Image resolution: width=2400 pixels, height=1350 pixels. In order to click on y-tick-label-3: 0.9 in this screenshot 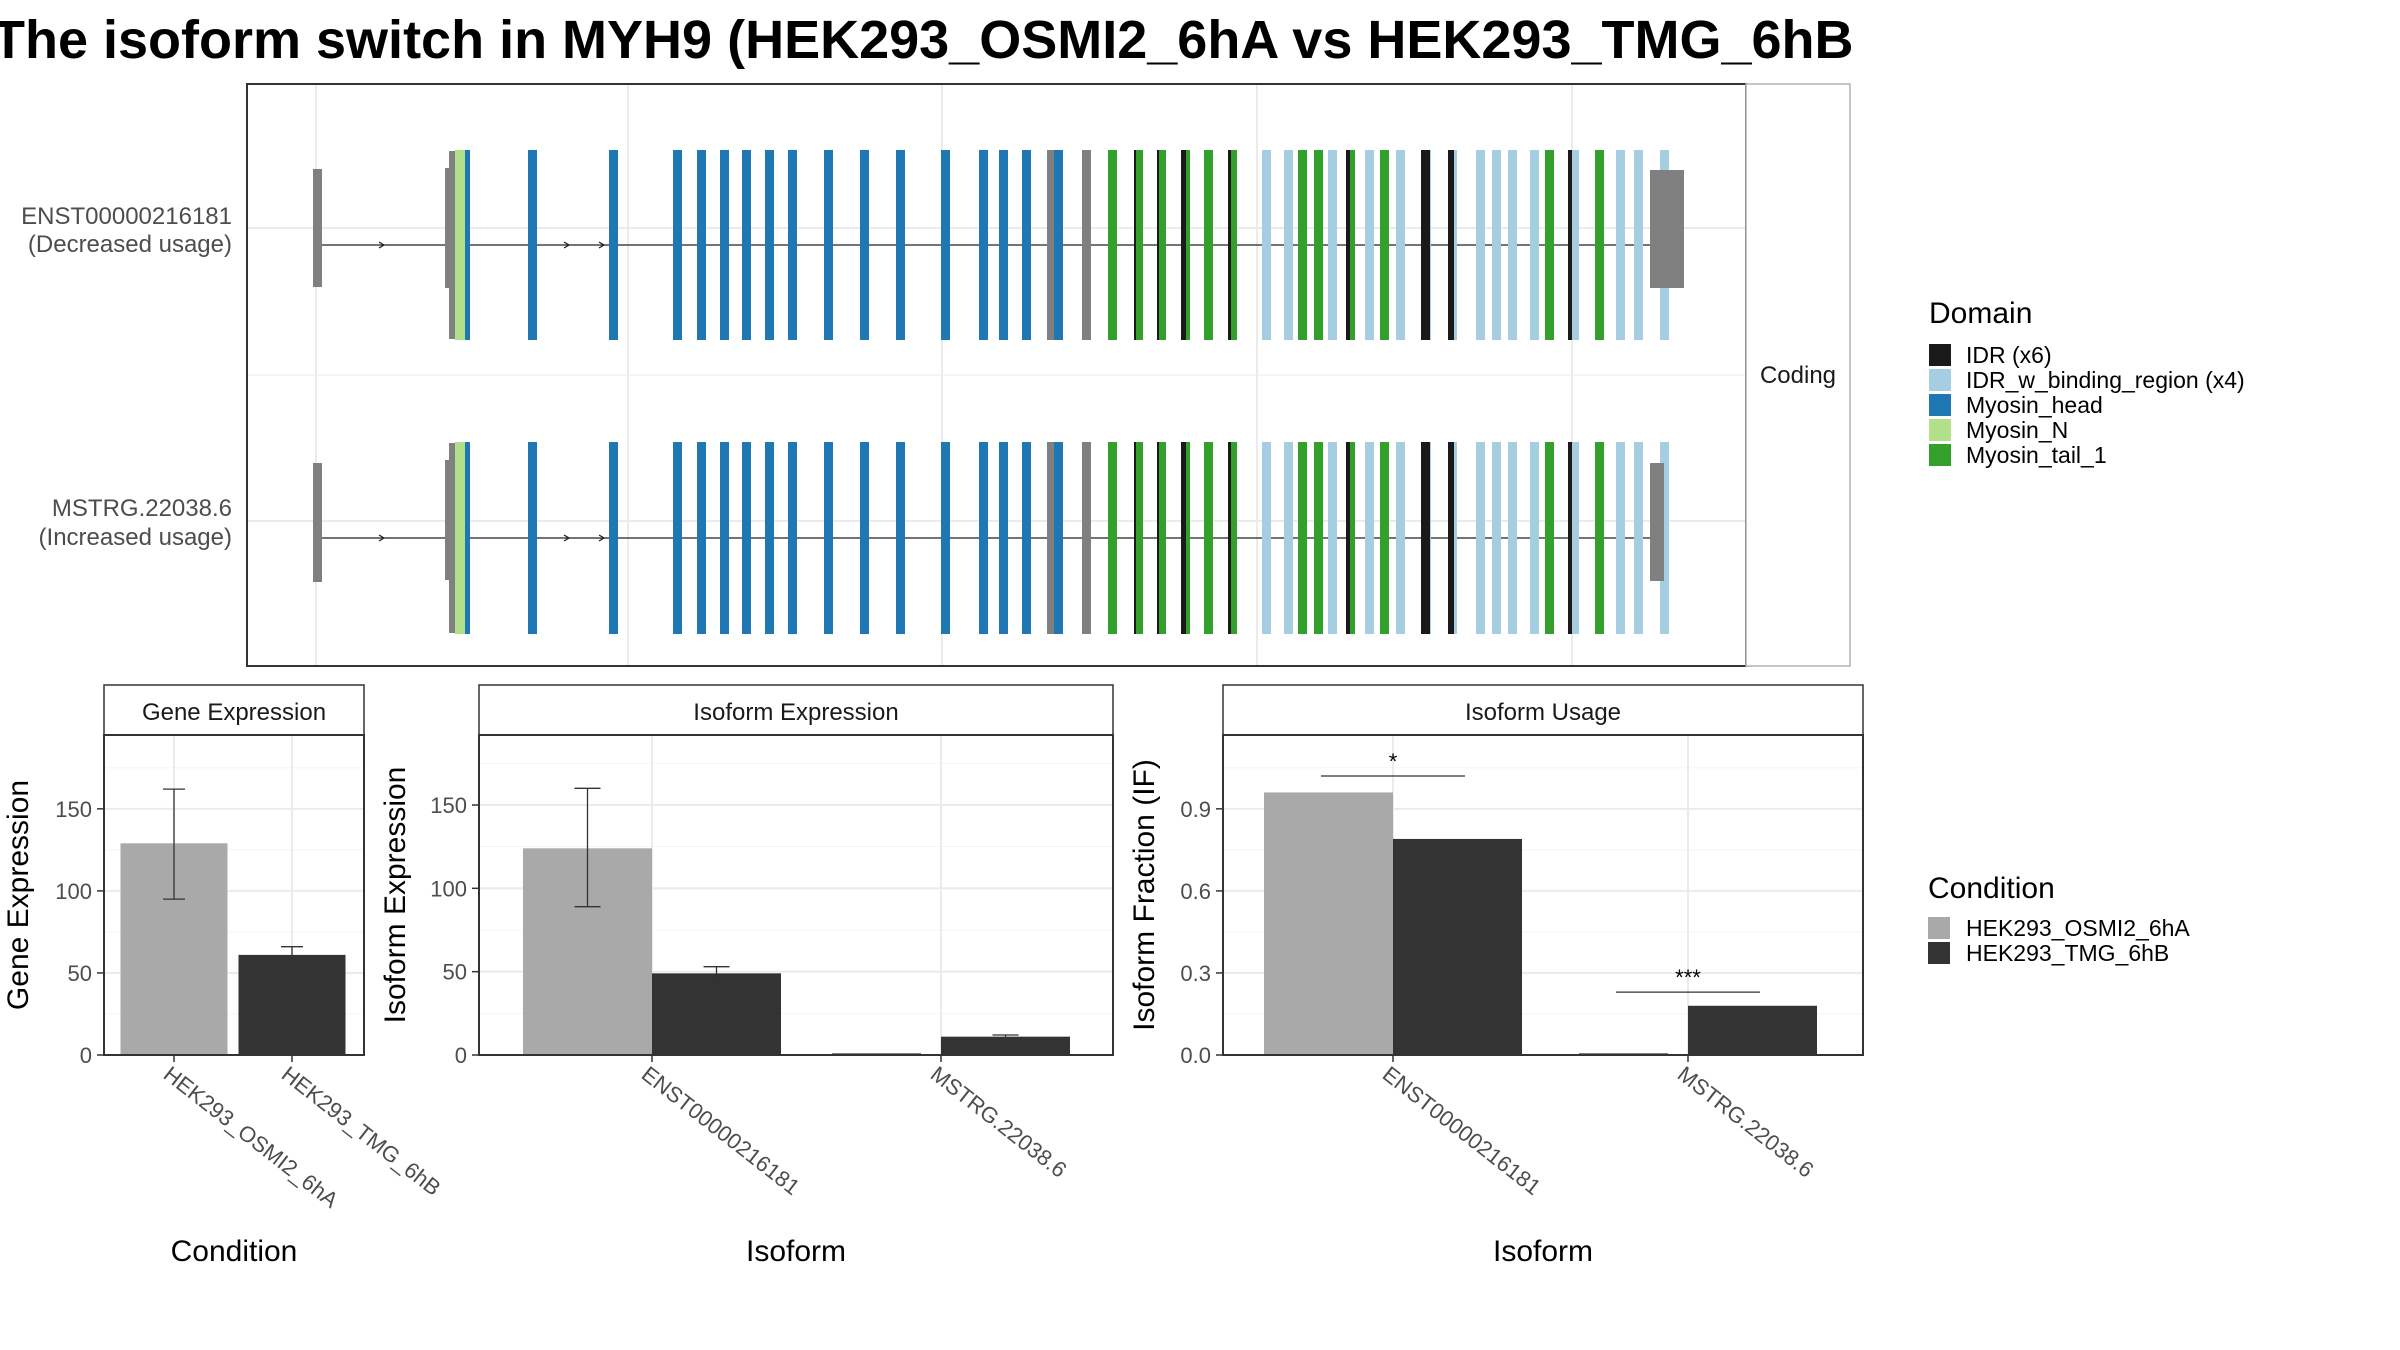, I will do `click(1195, 809)`.